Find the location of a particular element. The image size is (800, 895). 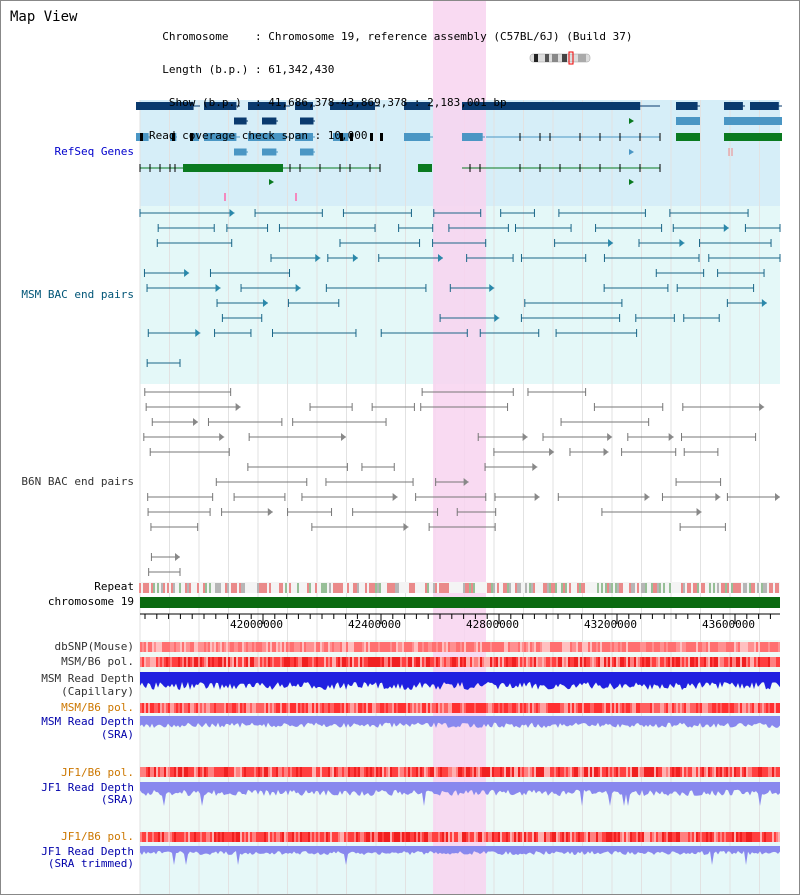

track-label-jf1sra2: (SRA) is located at coordinates (117, 799).